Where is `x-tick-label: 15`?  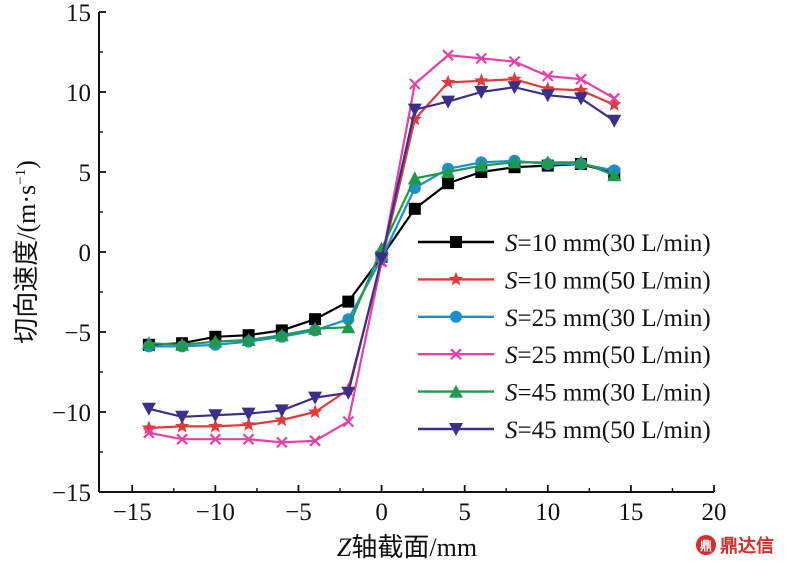
x-tick-label: 15 is located at coordinates (630, 512).